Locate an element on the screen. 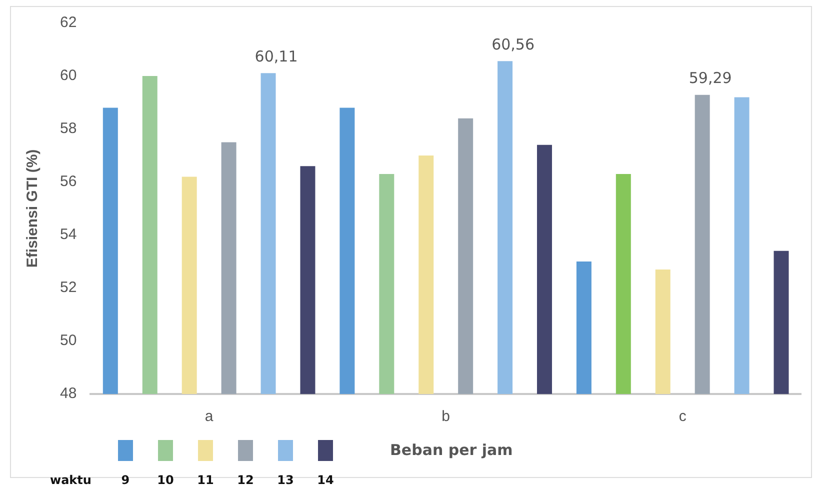 The height and width of the screenshot is (493, 816). x-tick-label: b is located at coordinates (446, 417).